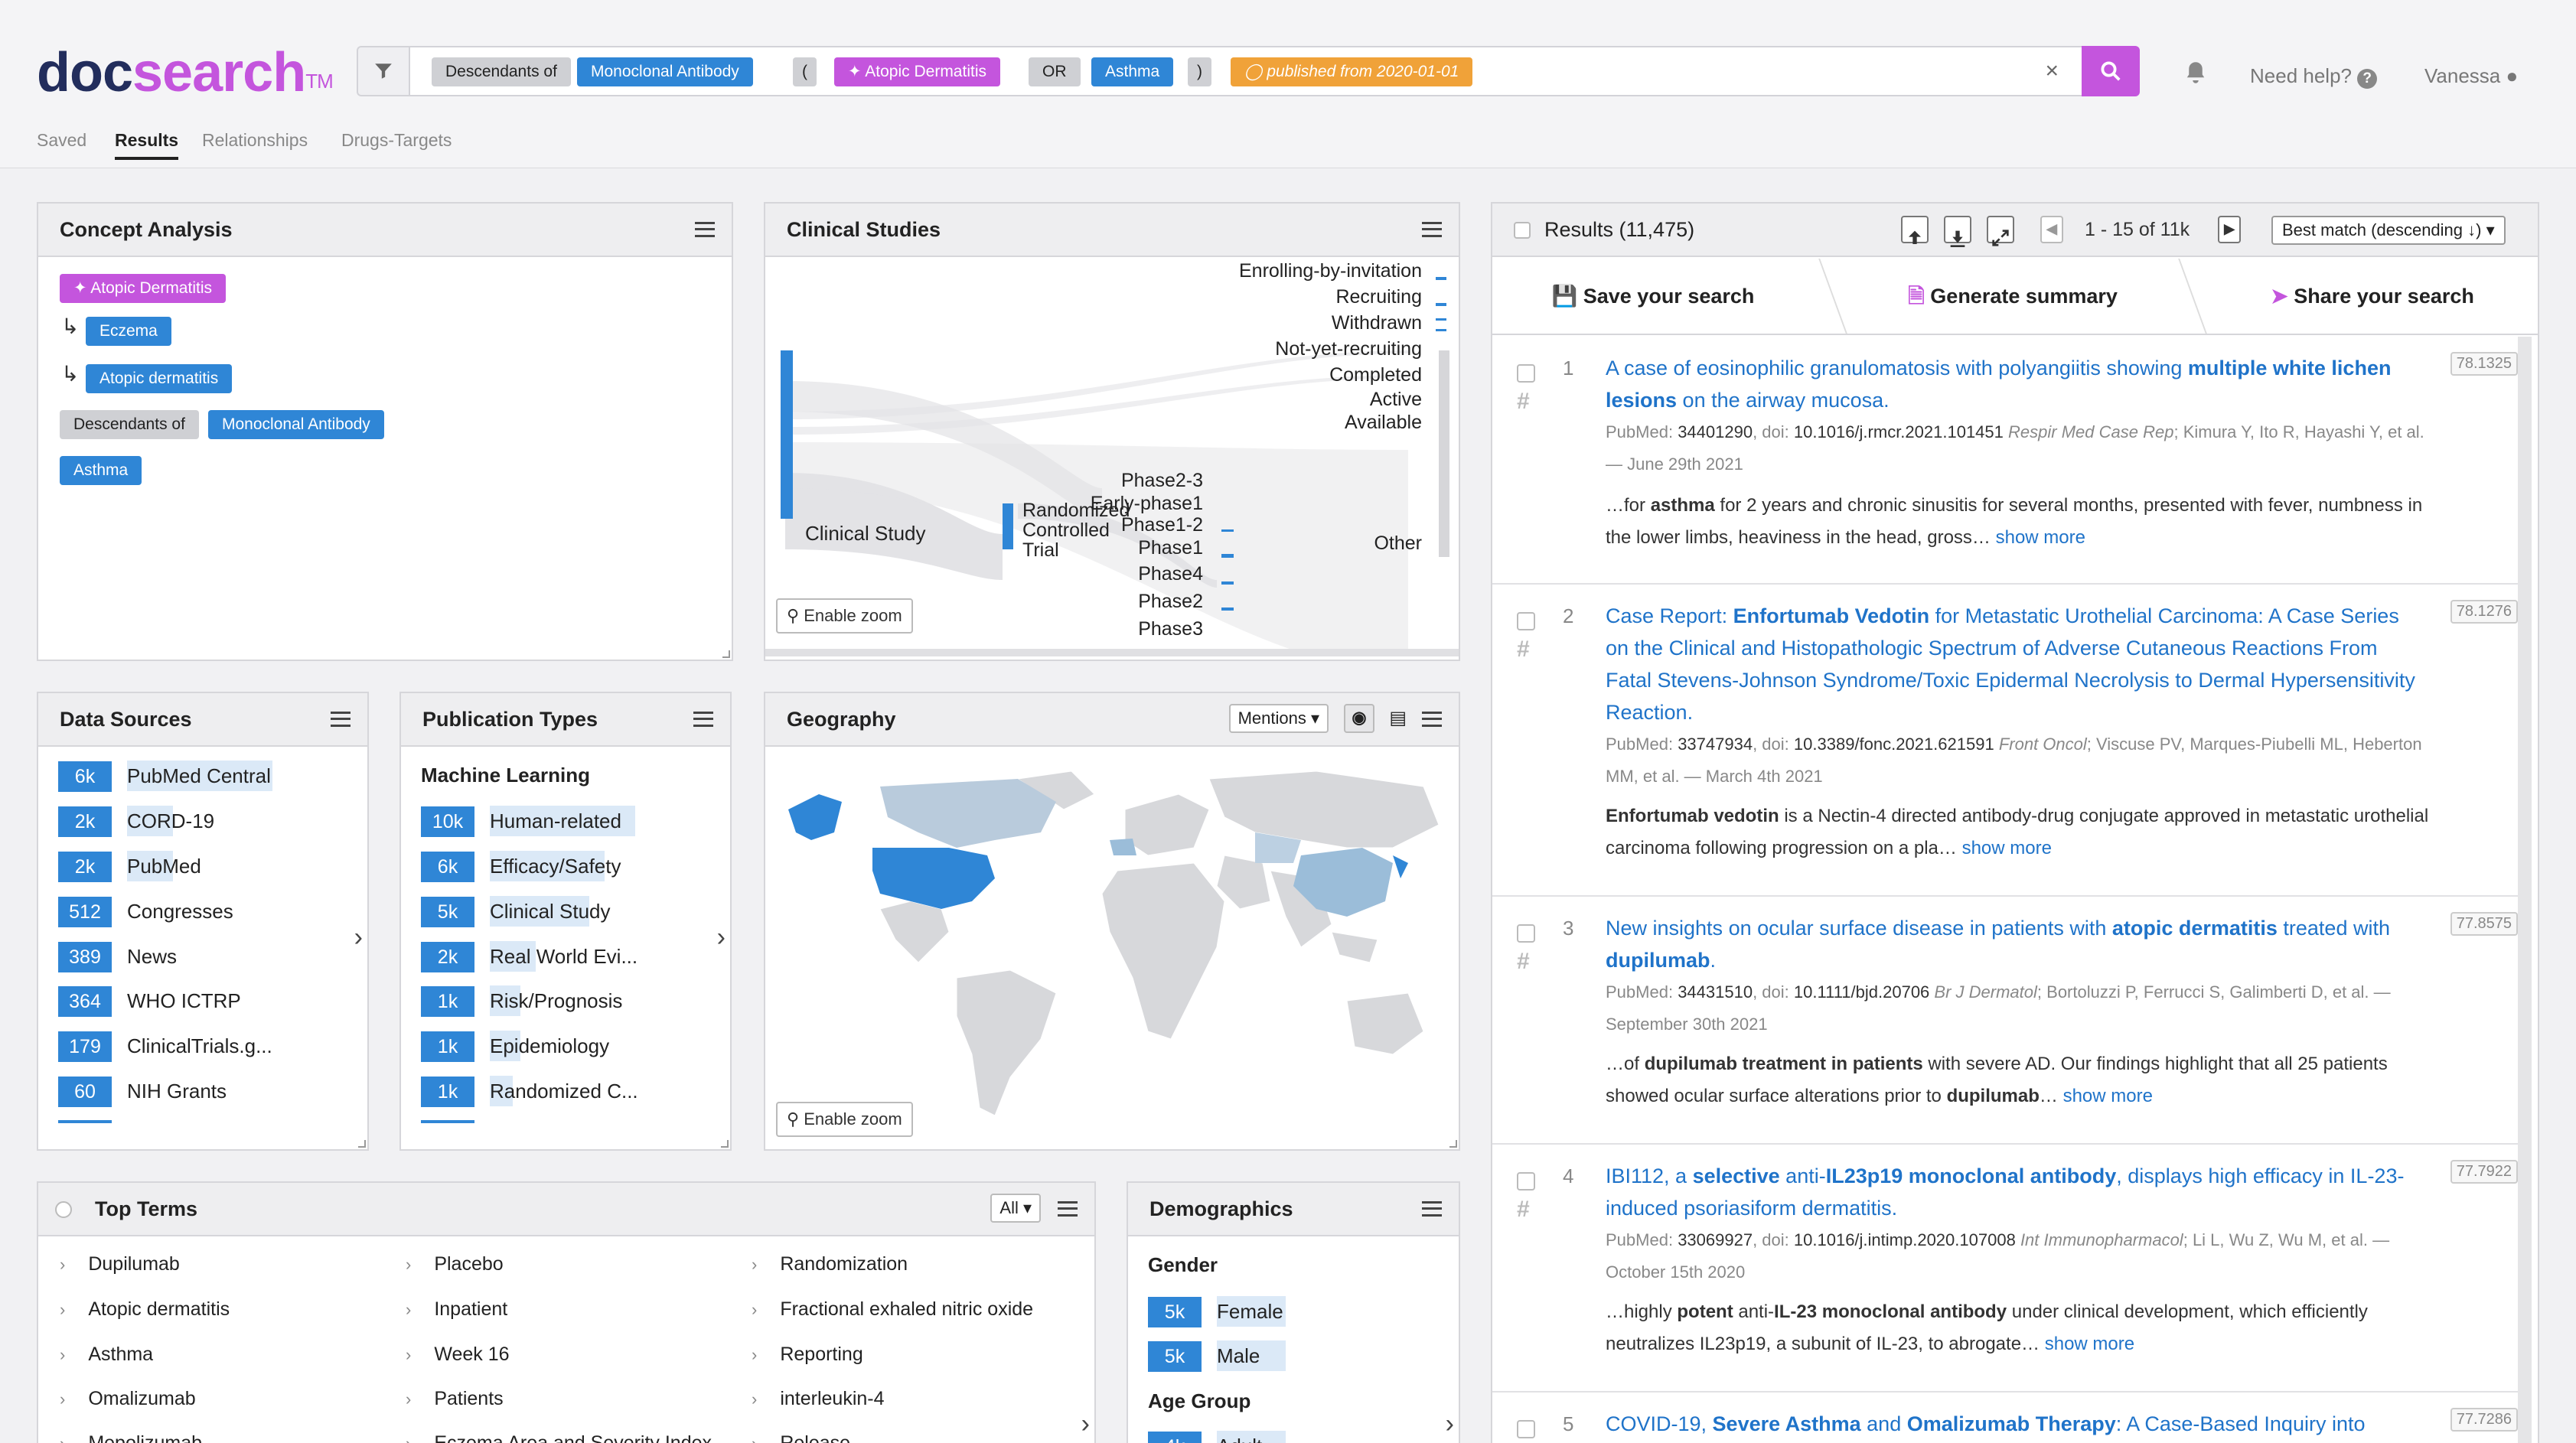  Describe the element at coordinates (64, 1209) in the screenshot. I see `select-radio` at that location.